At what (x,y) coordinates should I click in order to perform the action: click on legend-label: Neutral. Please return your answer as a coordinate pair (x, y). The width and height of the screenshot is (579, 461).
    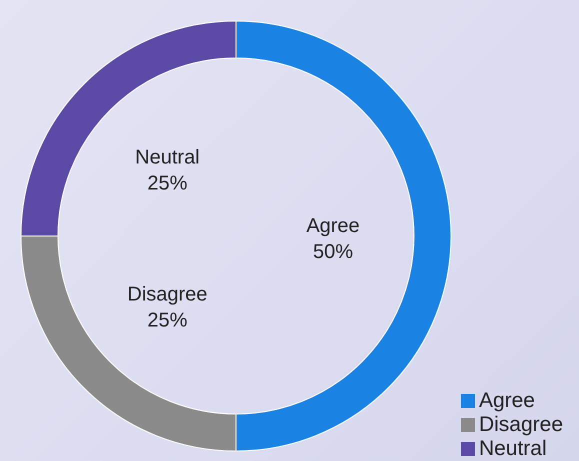
    Looking at the image, I should click on (512, 448).